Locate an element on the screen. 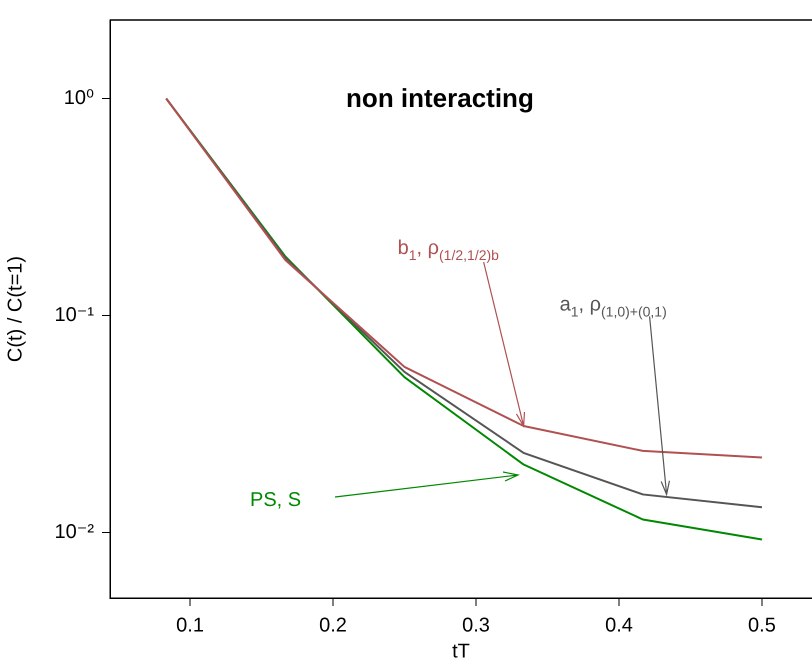 The image size is (812, 672). y-axis-title: C(t) / C(t=1) is located at coordinates (15, 309).